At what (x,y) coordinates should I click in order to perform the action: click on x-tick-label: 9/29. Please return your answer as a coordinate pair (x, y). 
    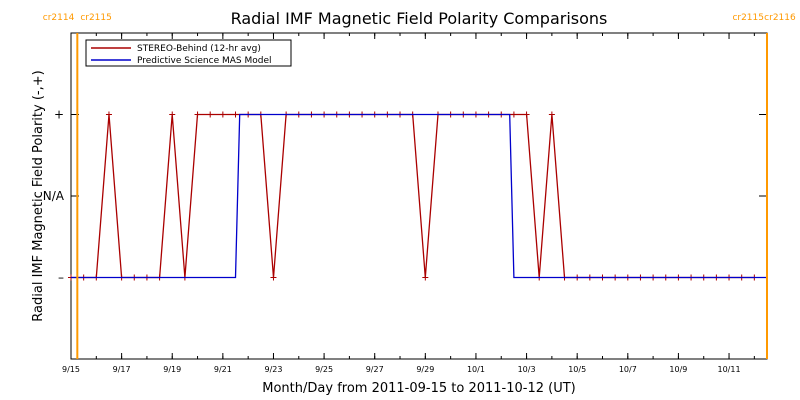
    Looking at the image, I should click on (425, 369).